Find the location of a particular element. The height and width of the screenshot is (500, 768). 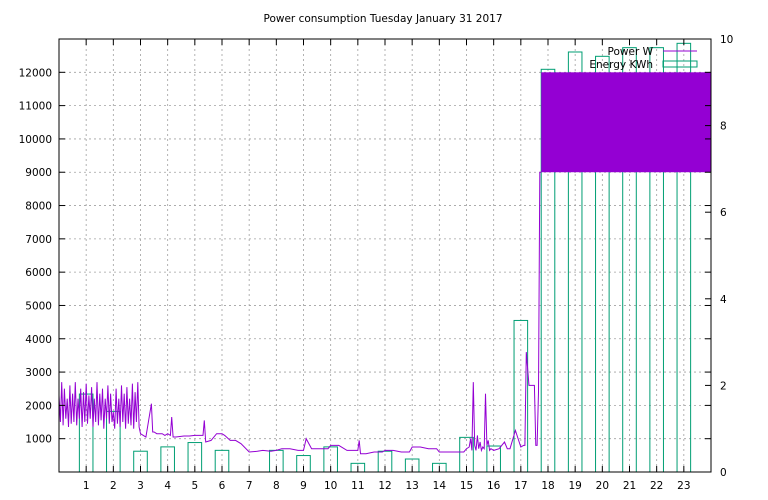

y2-tick-label: 2 is located at coordinates (723, 386).